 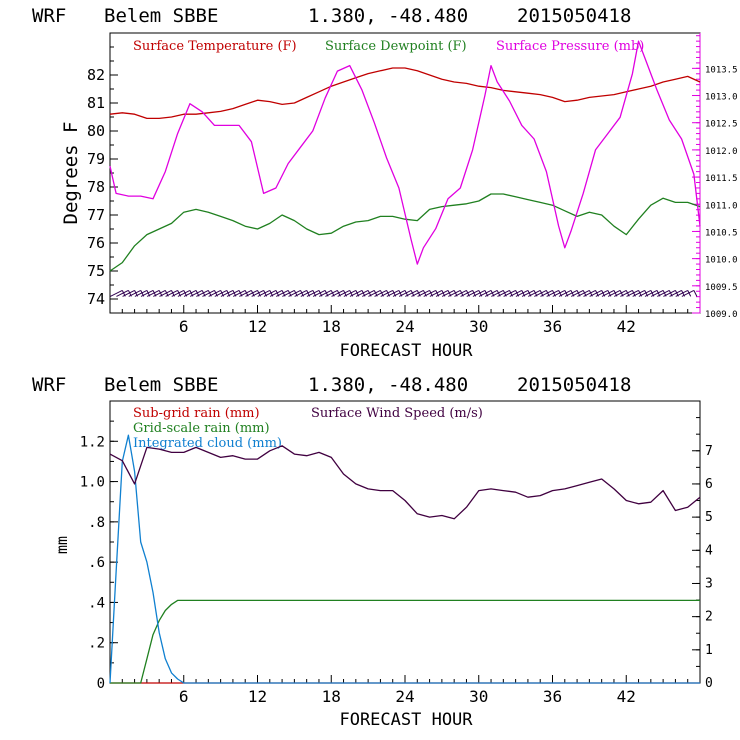 What do you see at coordinates (215, 46) in the screenshot?
I see `legend-temperature: Surface Temperature (F)` at bounding box center [215, 46].